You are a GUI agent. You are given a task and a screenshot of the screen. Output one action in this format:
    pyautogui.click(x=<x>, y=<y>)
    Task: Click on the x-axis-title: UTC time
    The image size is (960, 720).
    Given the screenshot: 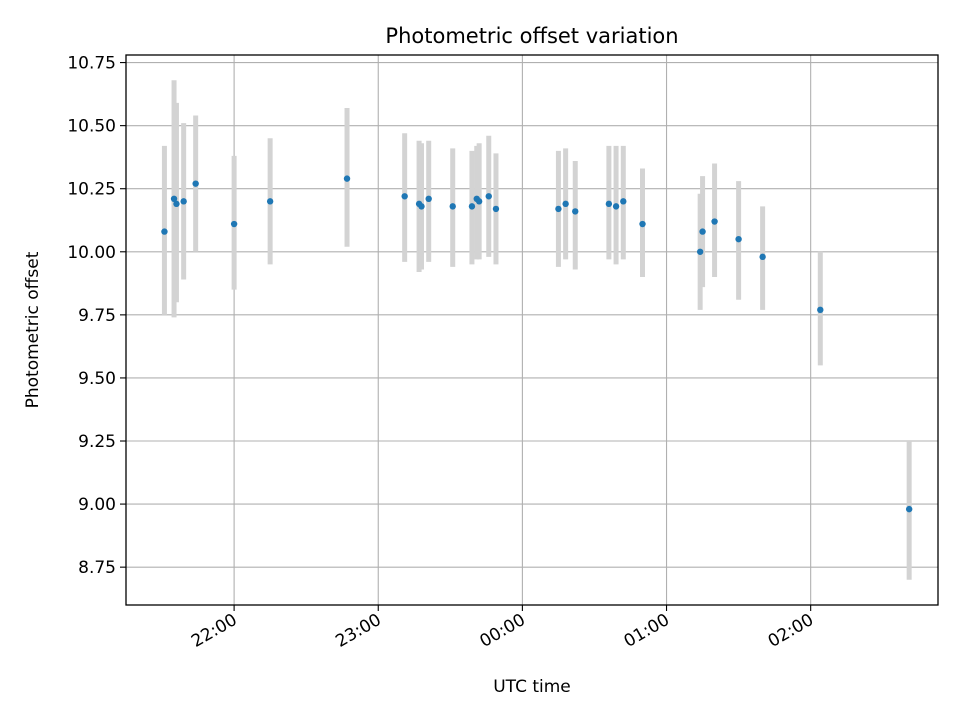 What is the action you would take?
    pyautogui.click(x=532, y=687)
    